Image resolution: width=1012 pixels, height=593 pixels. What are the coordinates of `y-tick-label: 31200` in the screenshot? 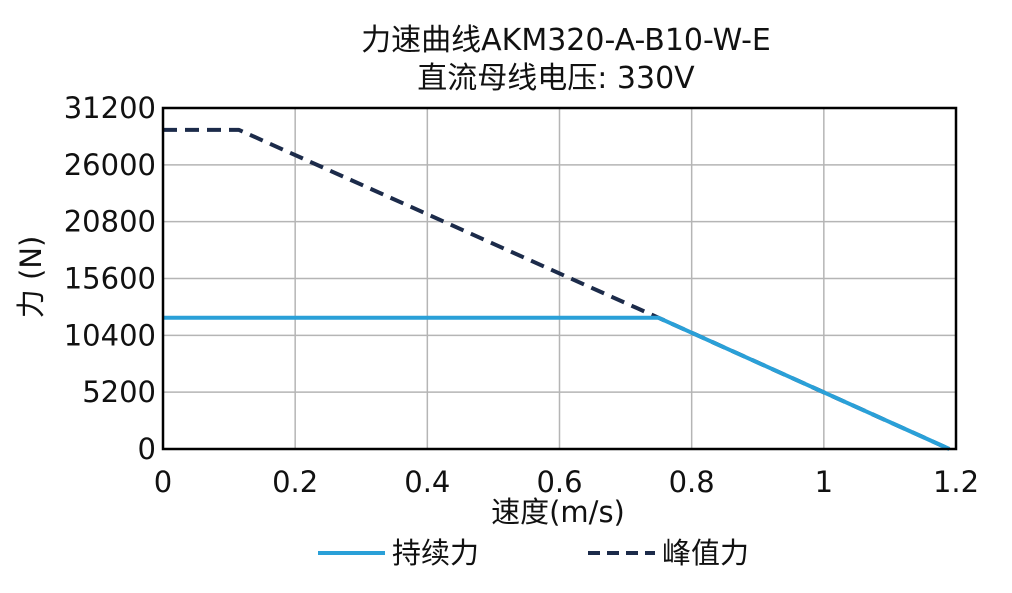 It's located at (110, 108).